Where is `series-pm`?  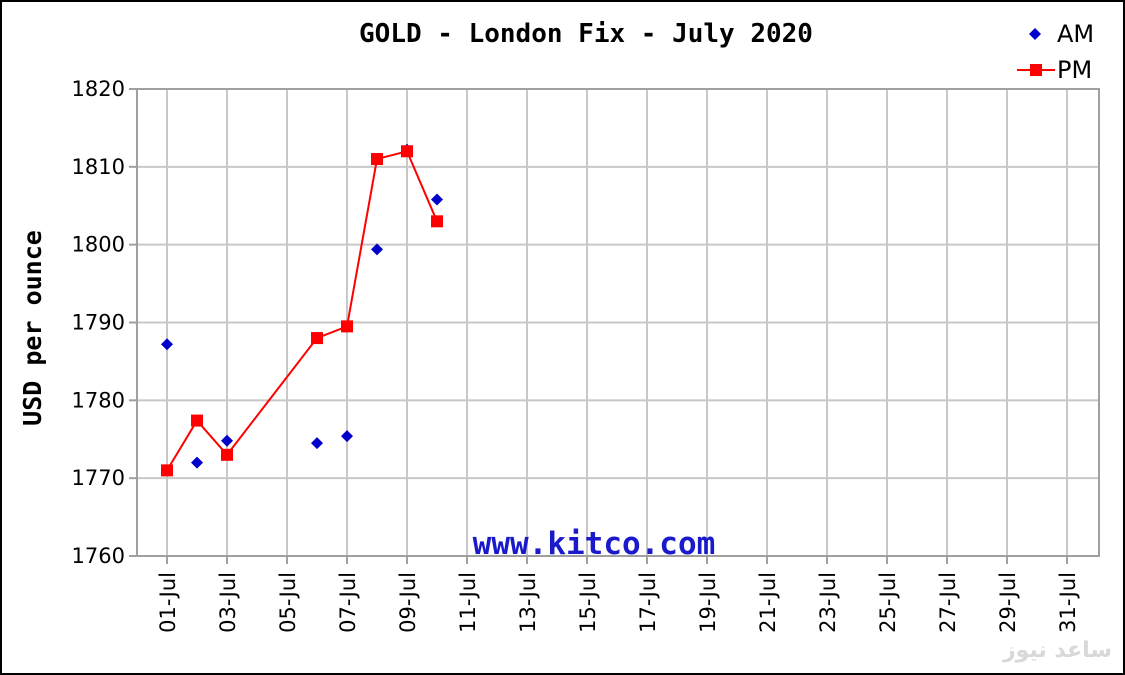 series-pm is located at coordinates (302, 311).